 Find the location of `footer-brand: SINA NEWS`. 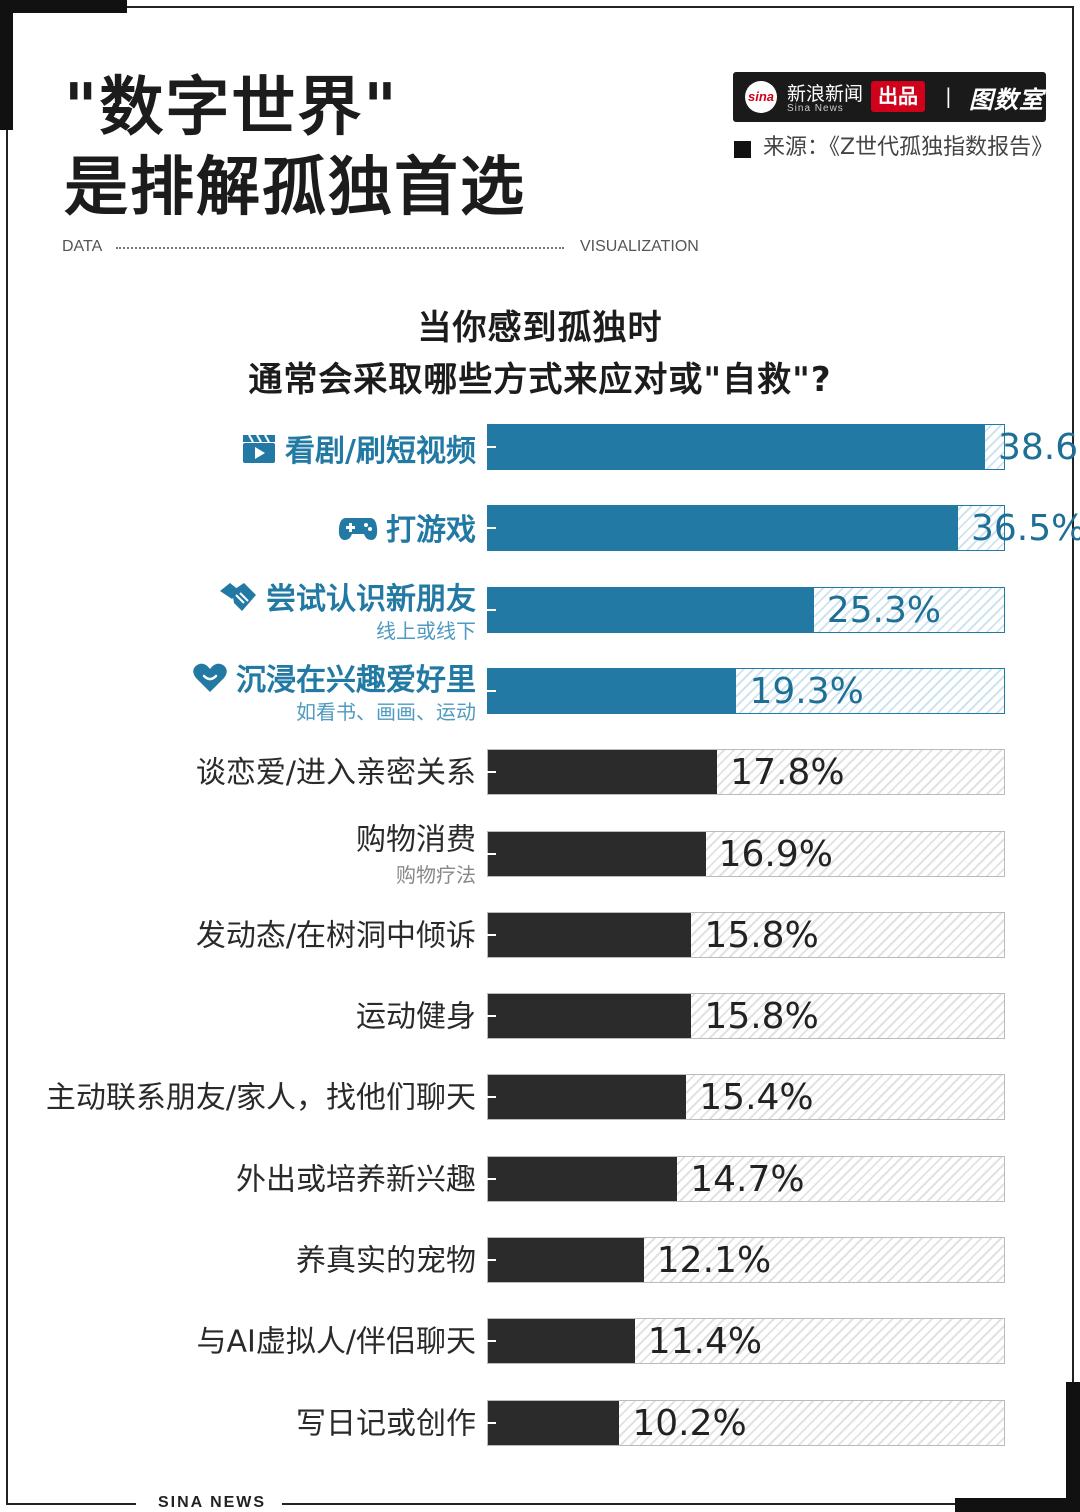

footer-brand: SINA NEWS is located at coordinates (212, 1502).